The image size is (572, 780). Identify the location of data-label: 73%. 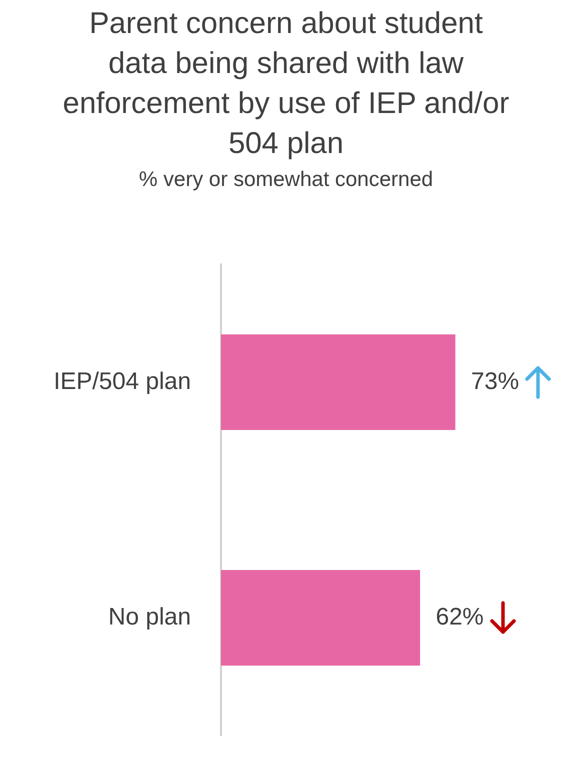
(495, 381).